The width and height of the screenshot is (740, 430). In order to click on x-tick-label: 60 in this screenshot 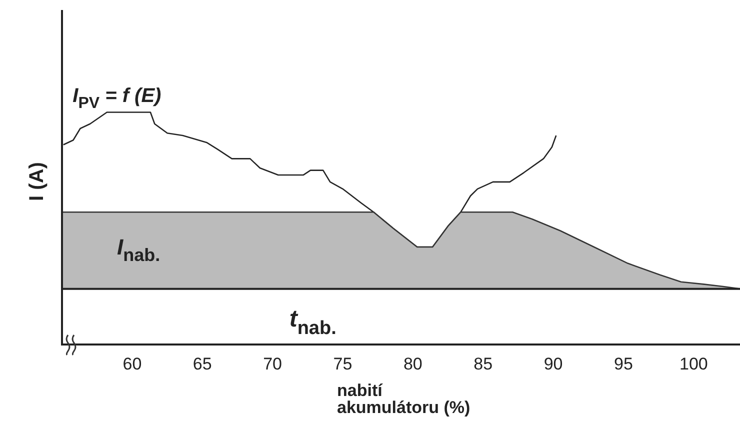, I will do `click(132, 364)`.